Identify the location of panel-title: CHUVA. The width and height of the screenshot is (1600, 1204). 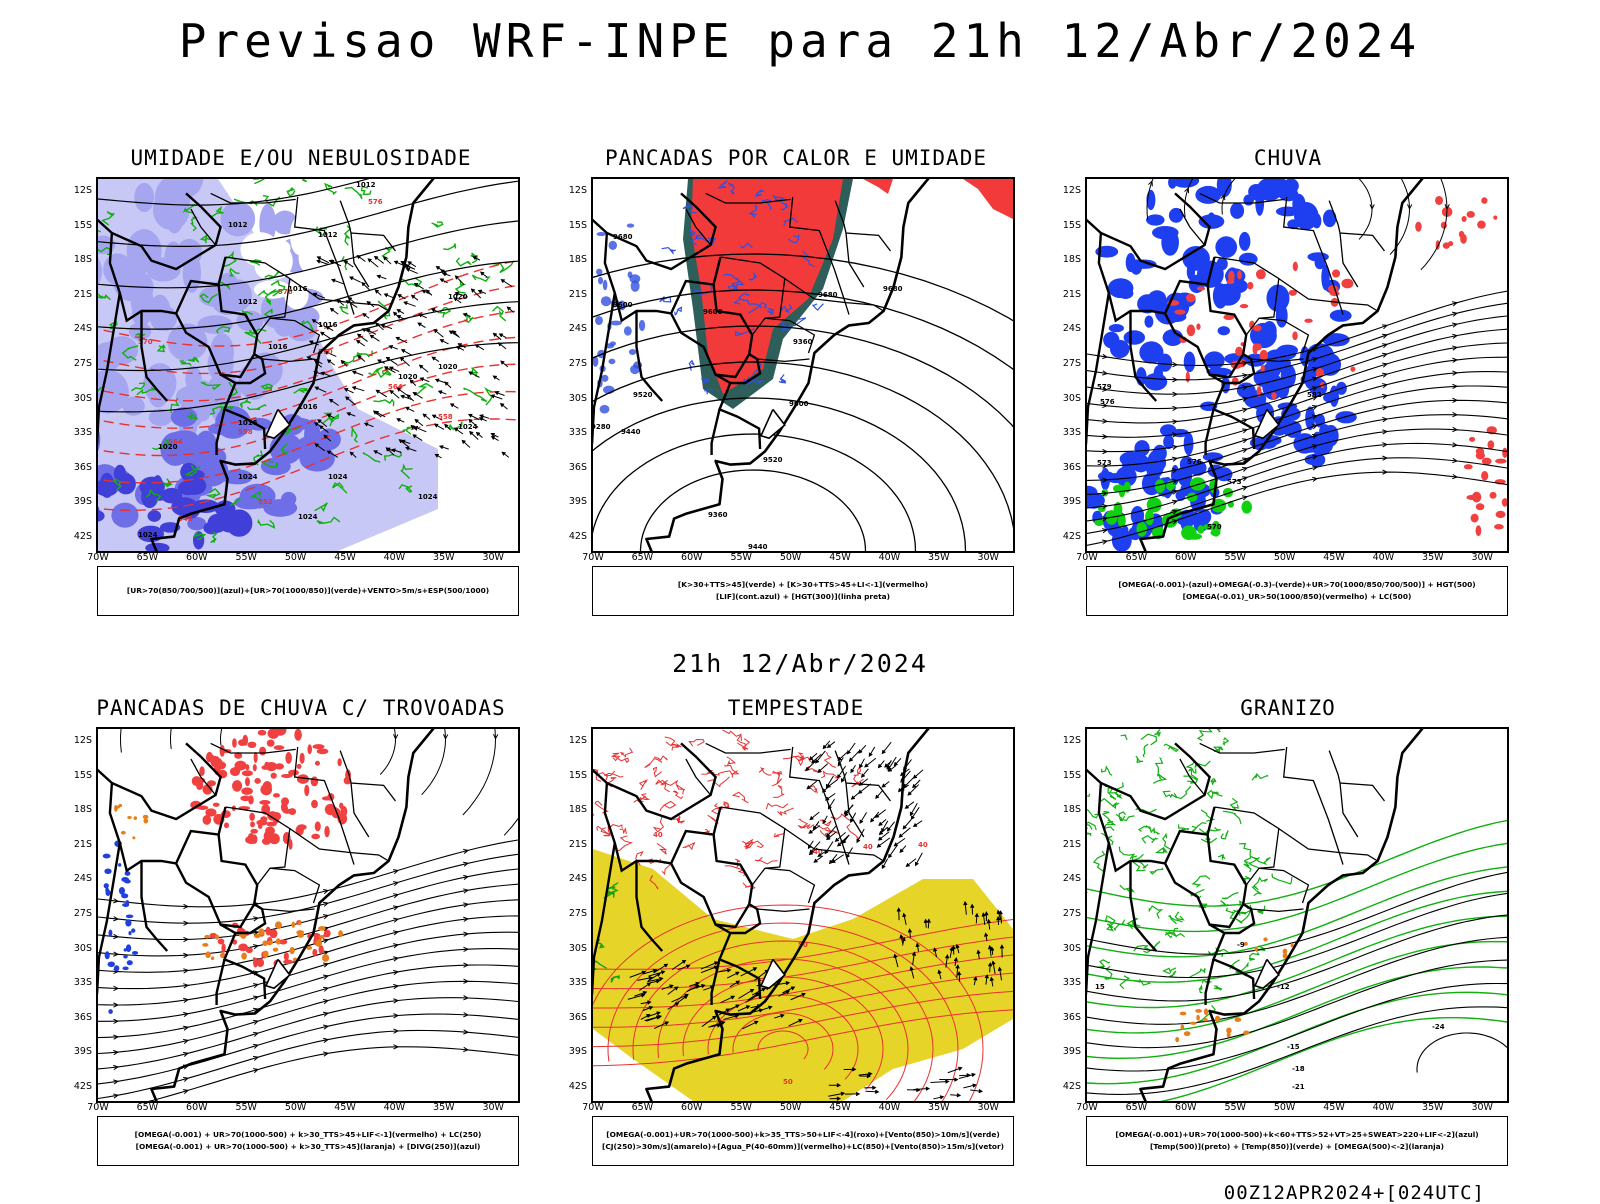
(1288, 158).